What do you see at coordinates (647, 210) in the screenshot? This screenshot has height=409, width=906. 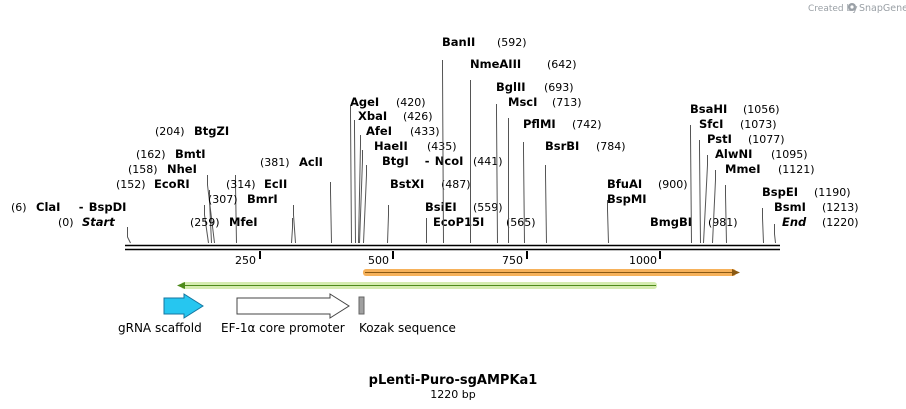 I see `site-bfuai: (900) BfuAI` at bounding box center [647, 210].